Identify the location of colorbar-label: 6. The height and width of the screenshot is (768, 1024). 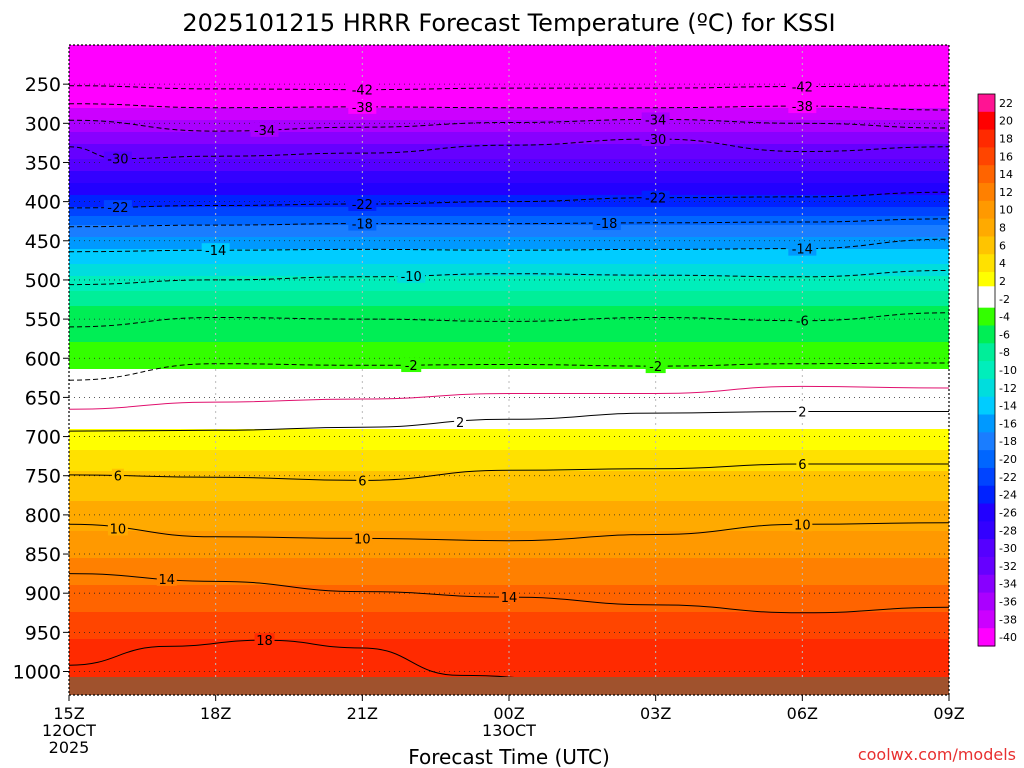
(1002, 245).